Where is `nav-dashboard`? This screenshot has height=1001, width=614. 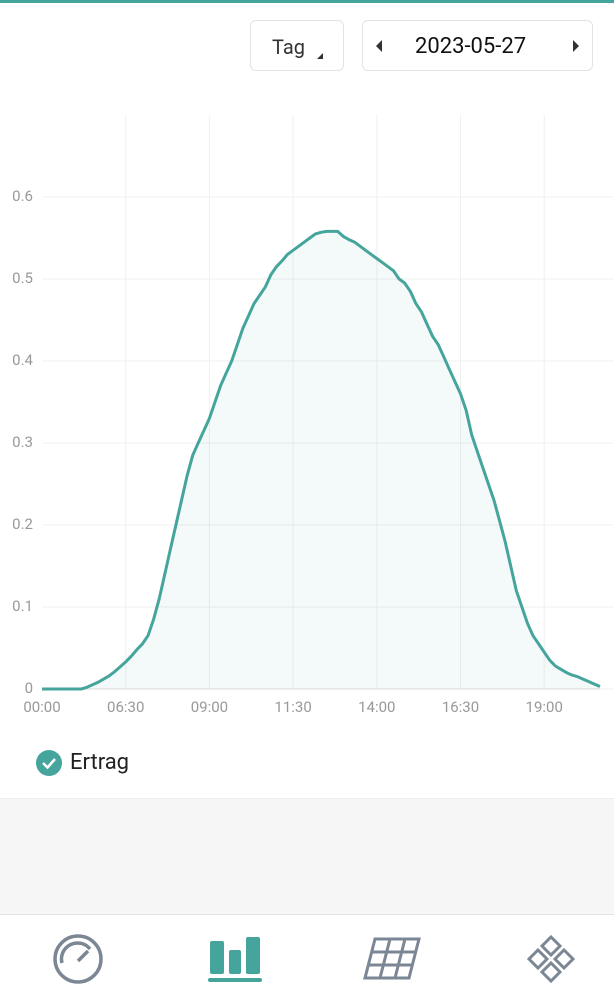 nav-dashboard is located at coordinates (78, 959).